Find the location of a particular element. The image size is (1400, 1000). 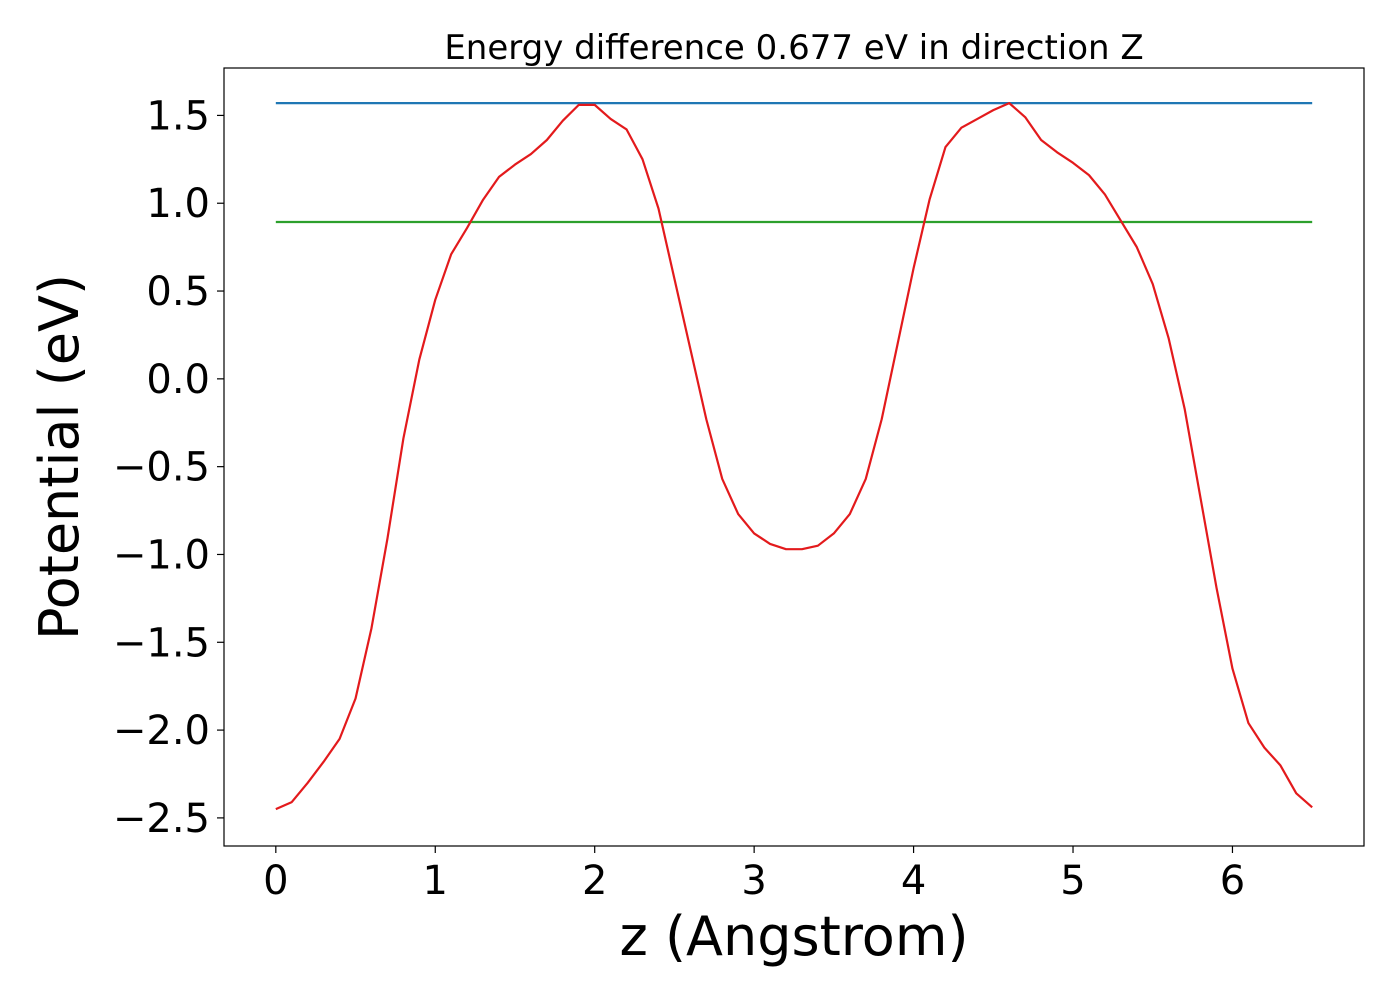

y-tick-label: 1.0 is located at coordinates (178, 204).